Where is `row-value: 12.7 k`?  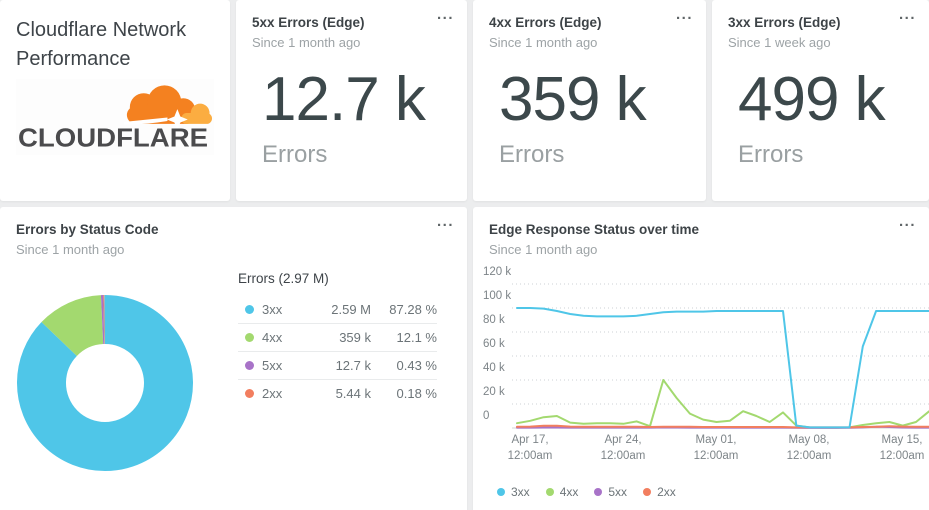
row-value: 12.7 k is located at coordinates (353, 365).